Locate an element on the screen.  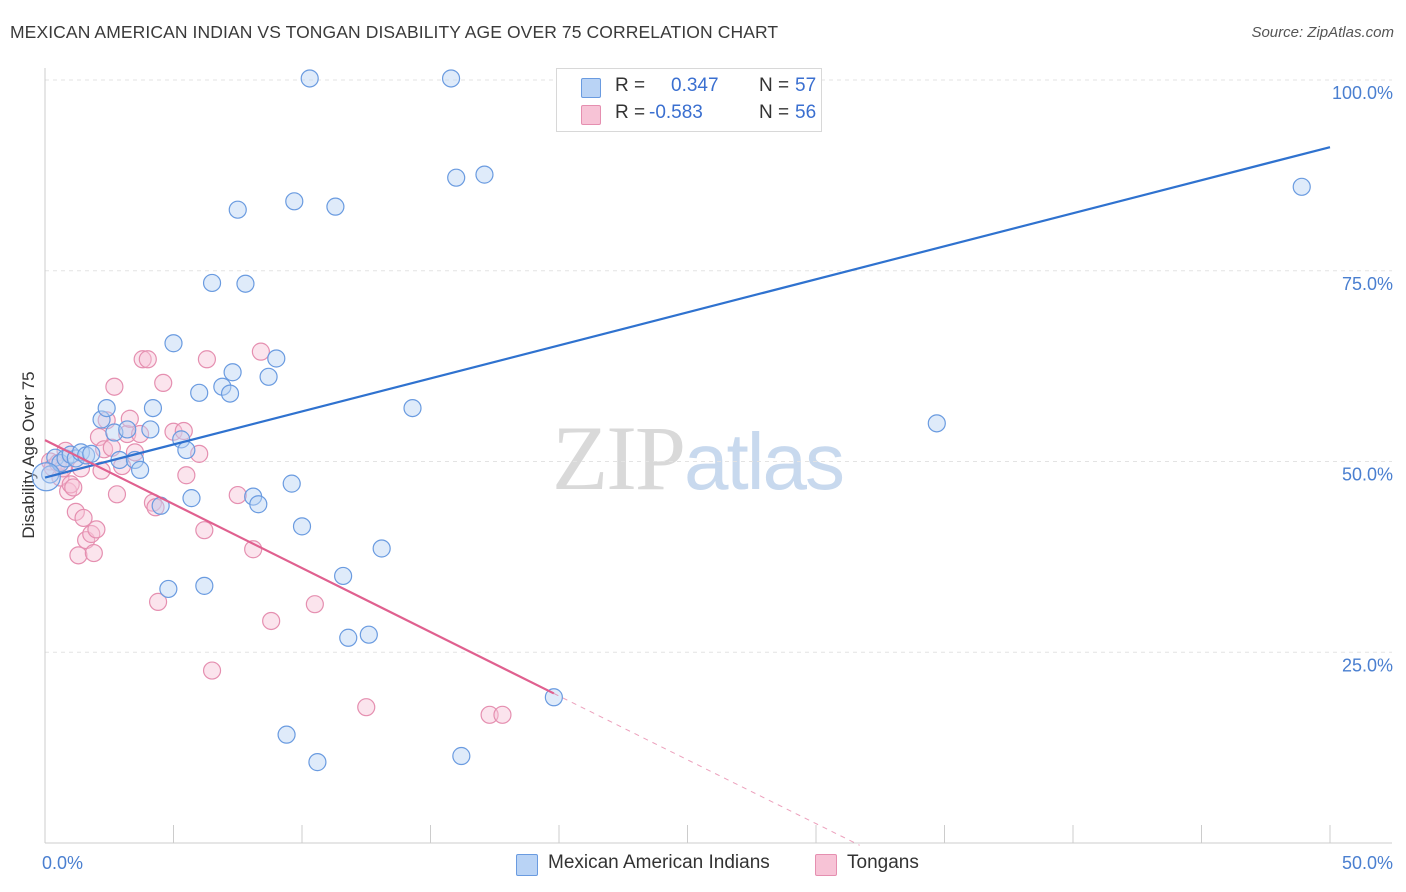
legend-label: Tongans is located at coordinates (883, 862).